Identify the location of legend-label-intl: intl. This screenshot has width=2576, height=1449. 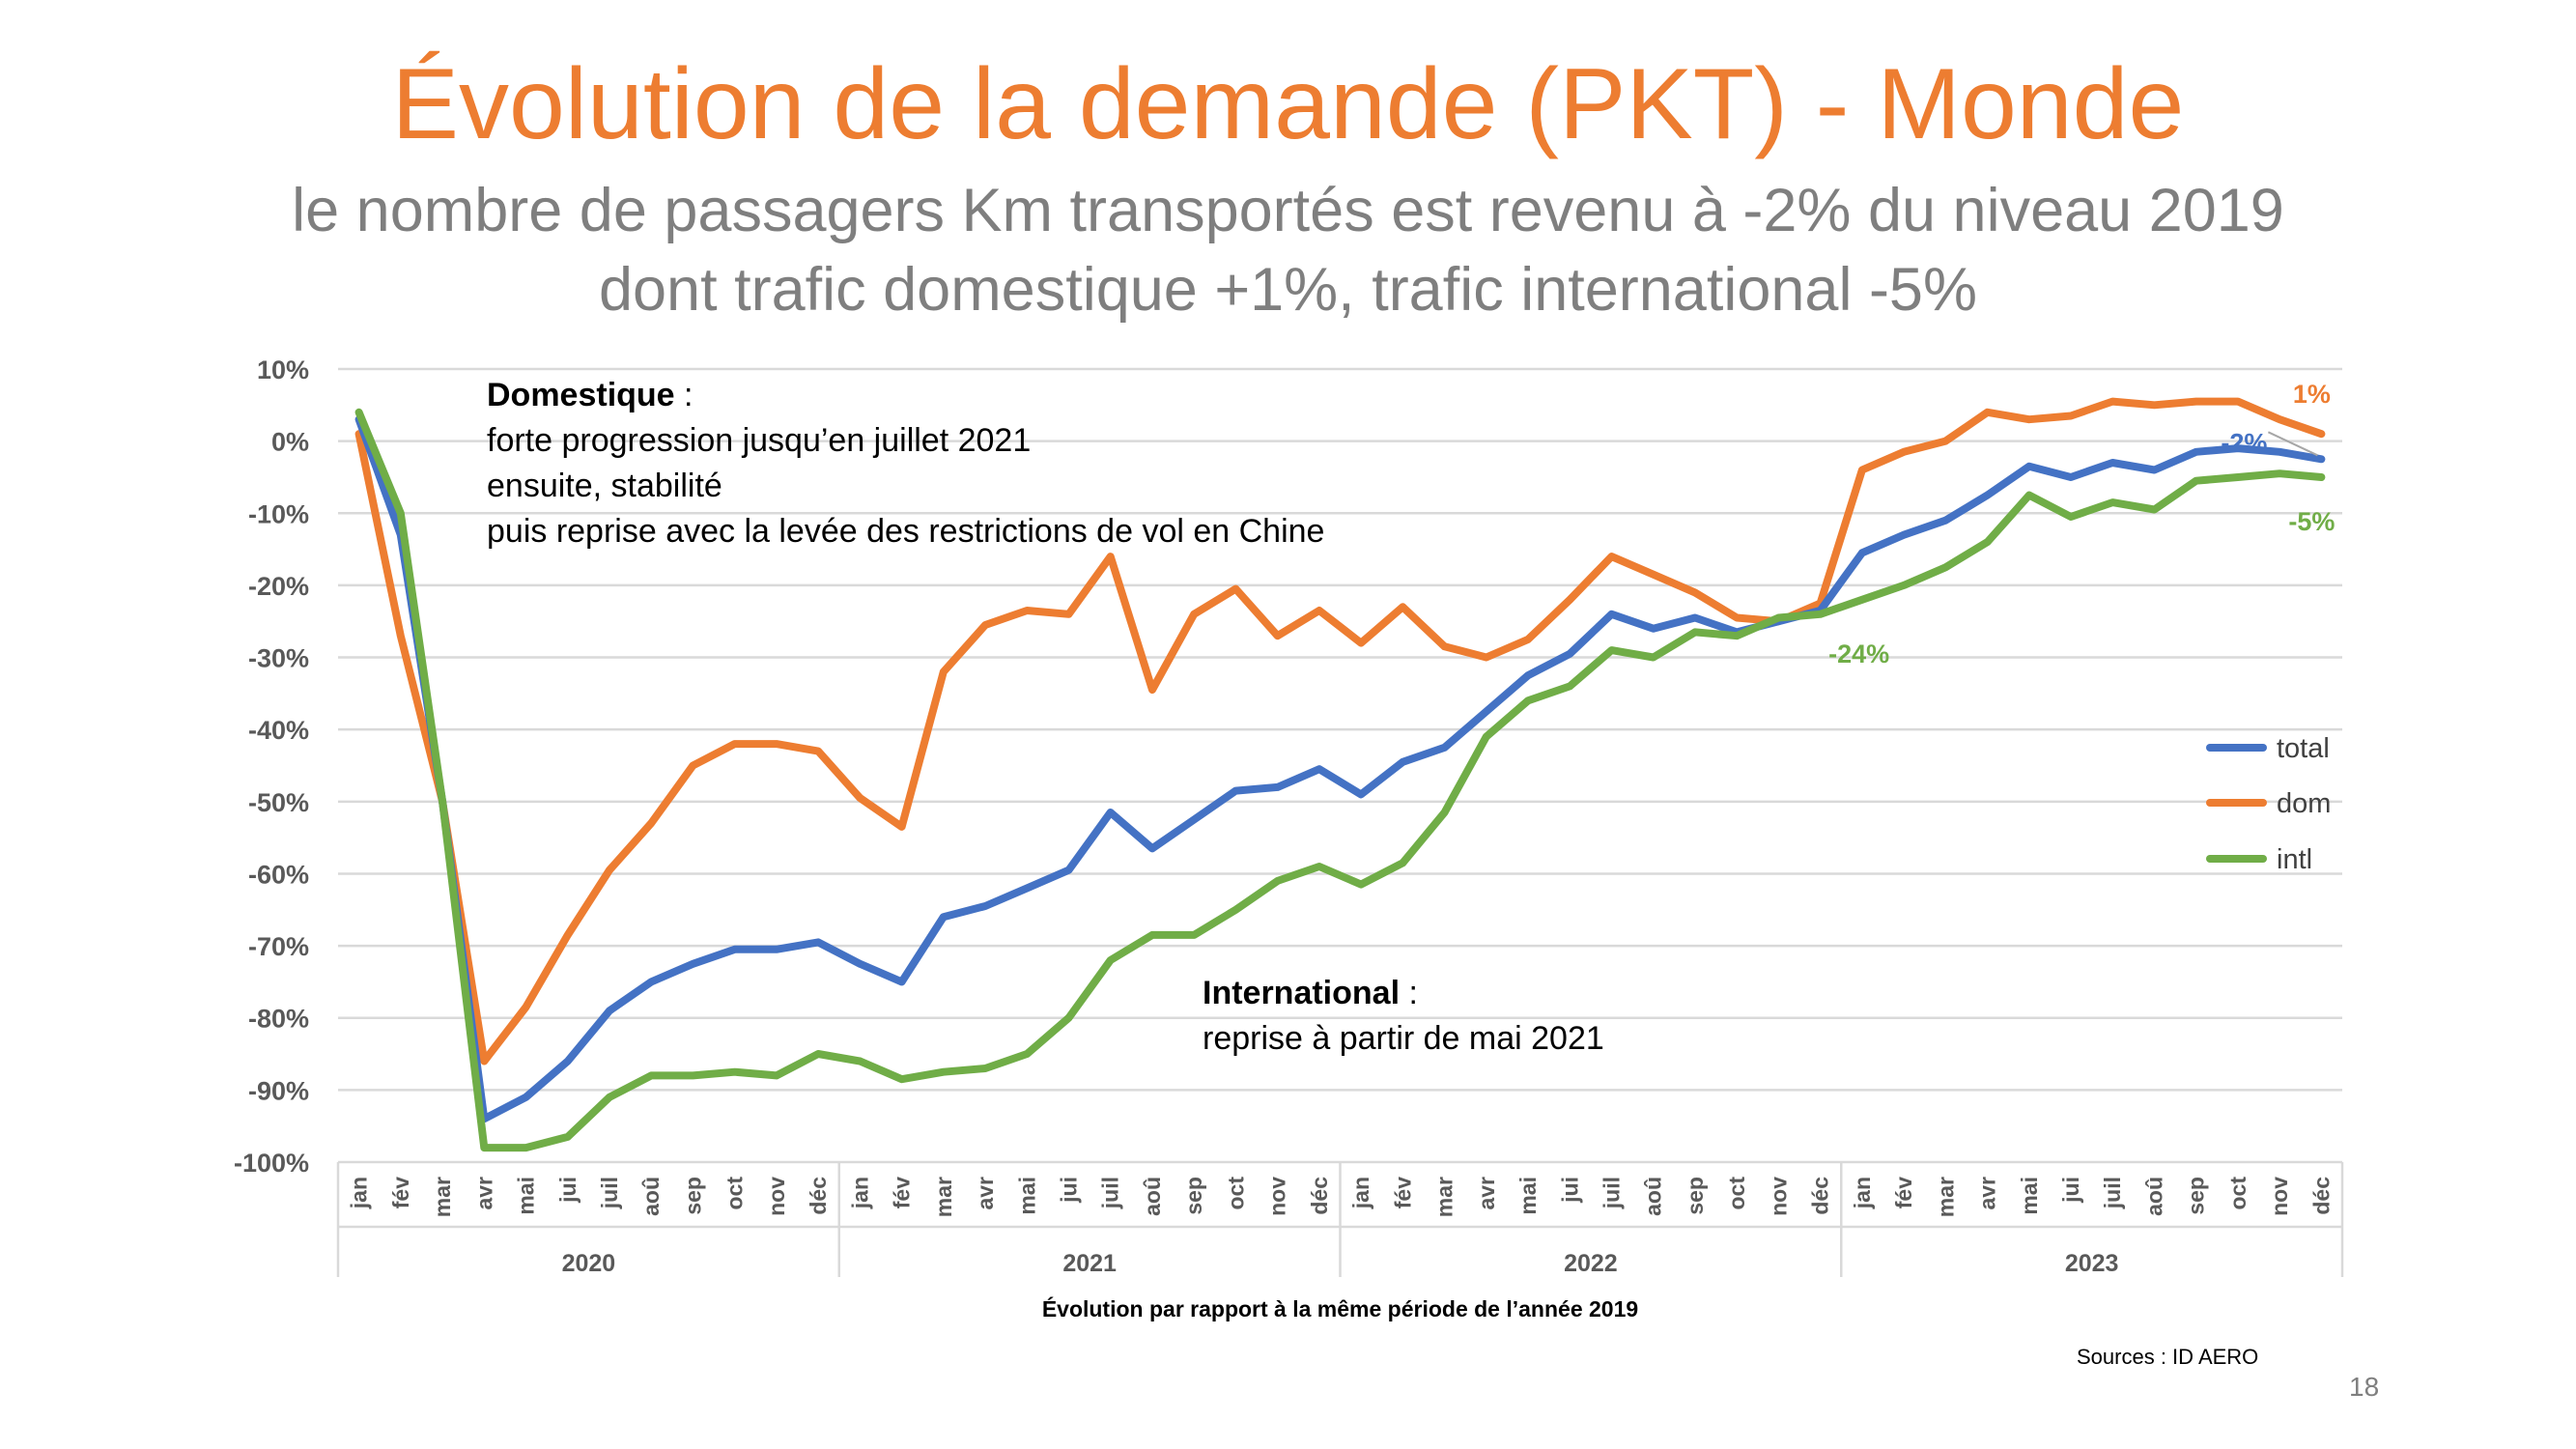
(2294, 859).